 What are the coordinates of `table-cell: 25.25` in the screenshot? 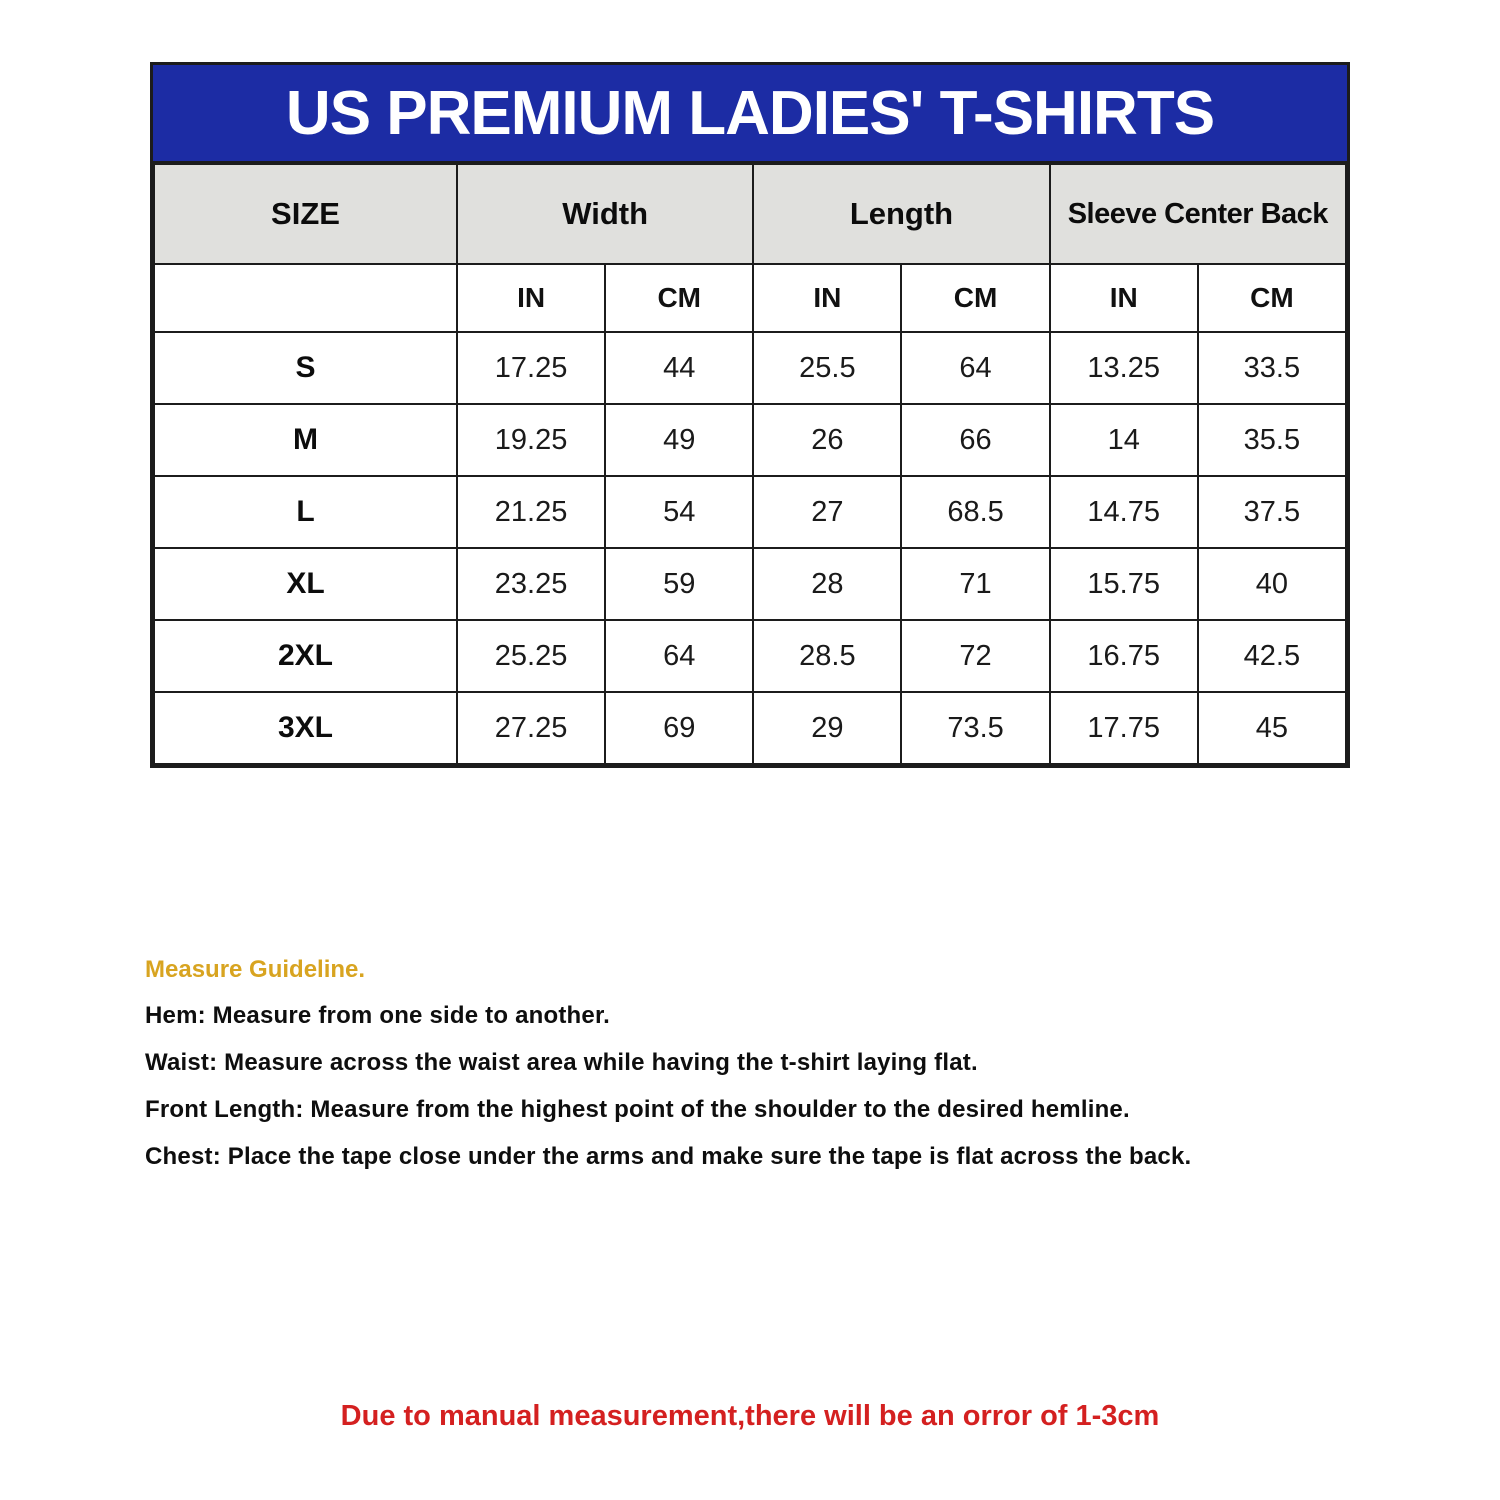 It's located at (531, 656).